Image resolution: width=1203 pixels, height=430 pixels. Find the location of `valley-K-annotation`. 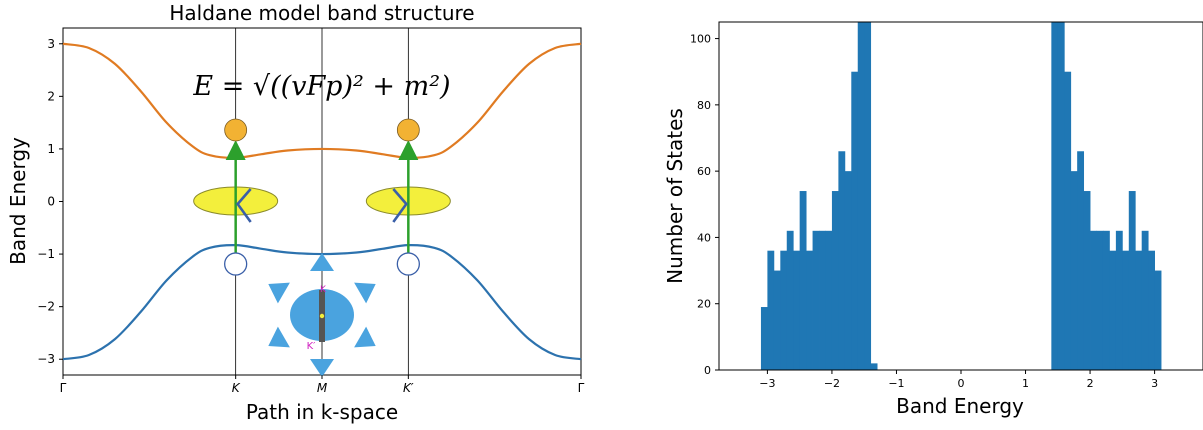

valley-K-annotation is located at coordinates (236, 197).